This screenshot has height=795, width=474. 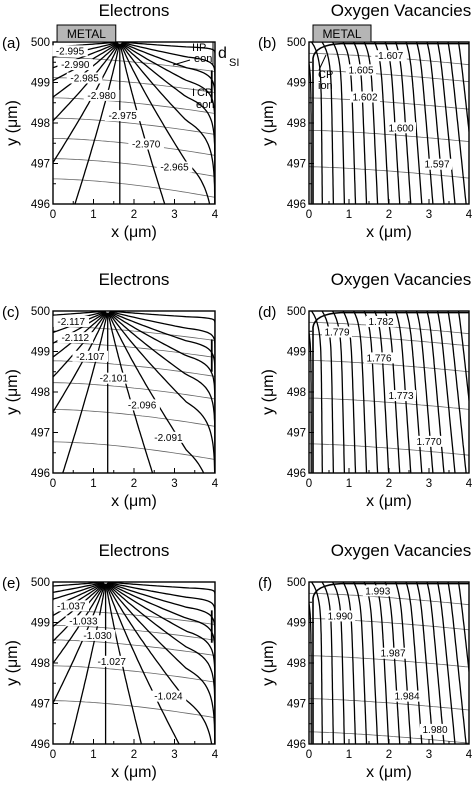 I want to click on contour-value-label: -2.091, so click(x=168, y=438).